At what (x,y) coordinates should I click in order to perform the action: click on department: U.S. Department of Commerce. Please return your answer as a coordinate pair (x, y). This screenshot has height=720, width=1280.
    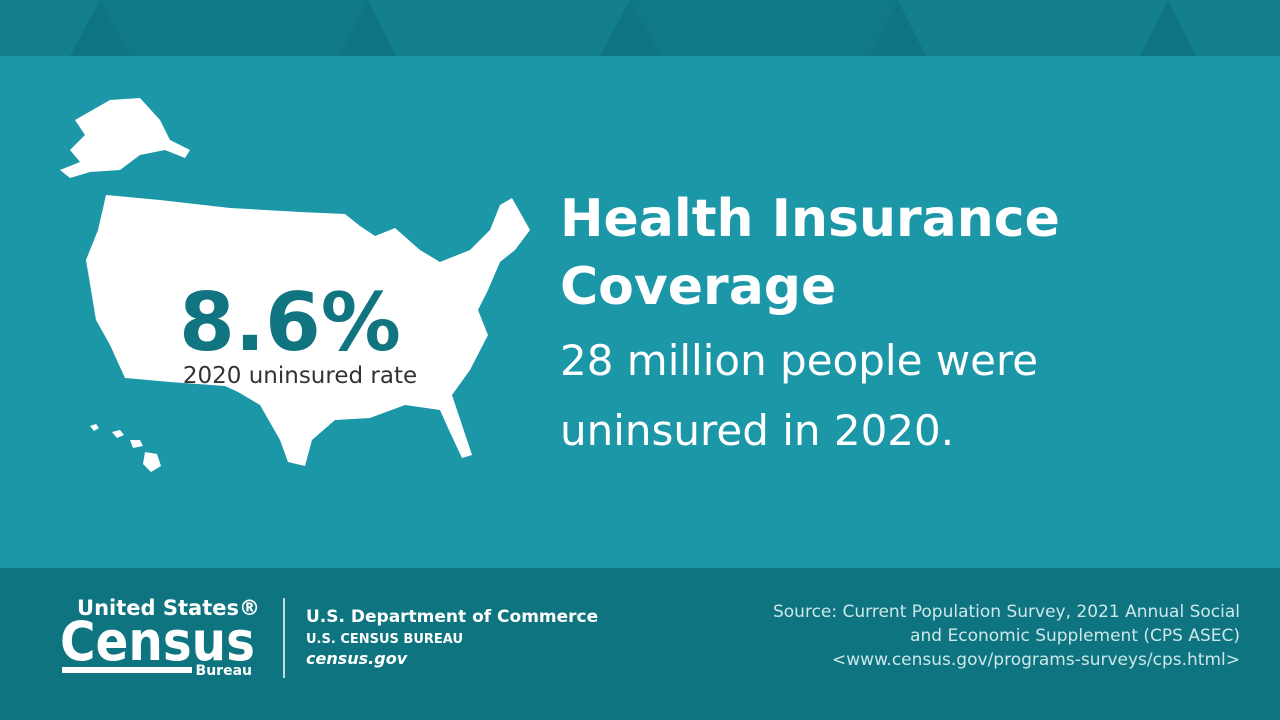
    Looking at the image, I should click on (452, 617).